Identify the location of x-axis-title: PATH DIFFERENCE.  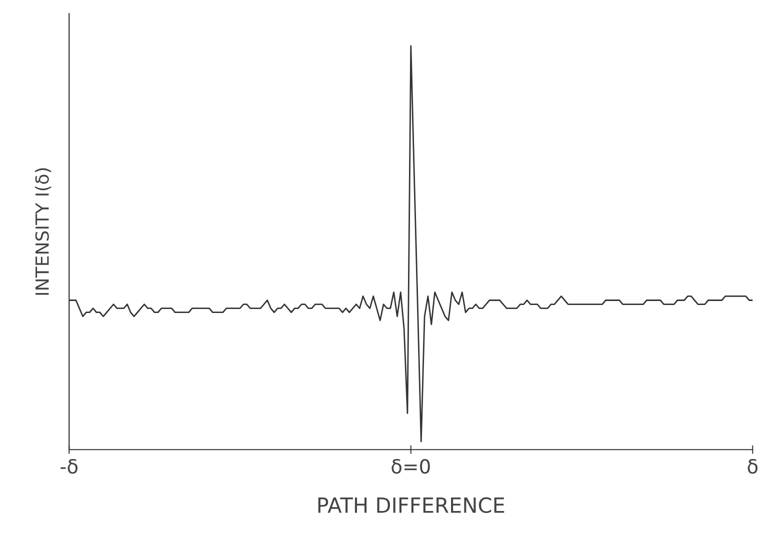
(411, 505).